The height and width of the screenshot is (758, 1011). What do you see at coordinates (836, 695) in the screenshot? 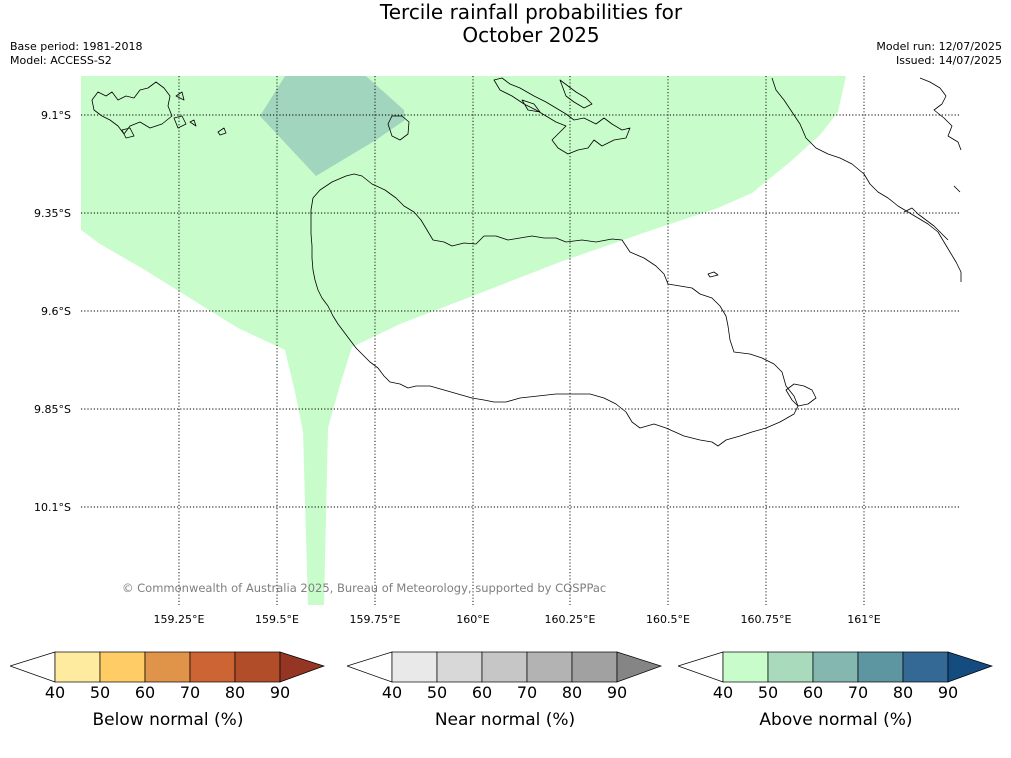
I see `above-normal-colorbar: 40 50 60 70 80 90 Above normal (%)` at bounding box center [836, 695].